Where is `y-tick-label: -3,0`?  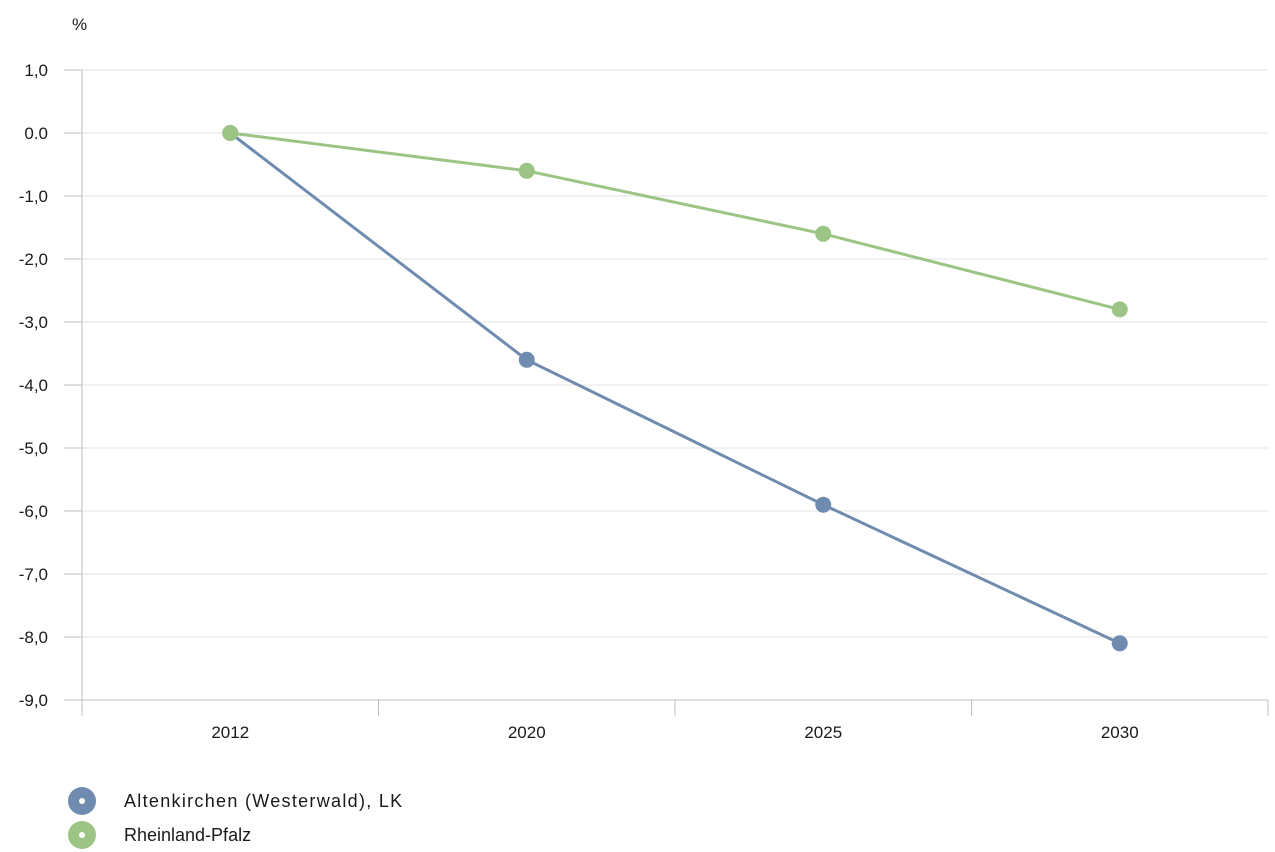 y-tick-label: -3,0 is located at coordinates (33, 322).